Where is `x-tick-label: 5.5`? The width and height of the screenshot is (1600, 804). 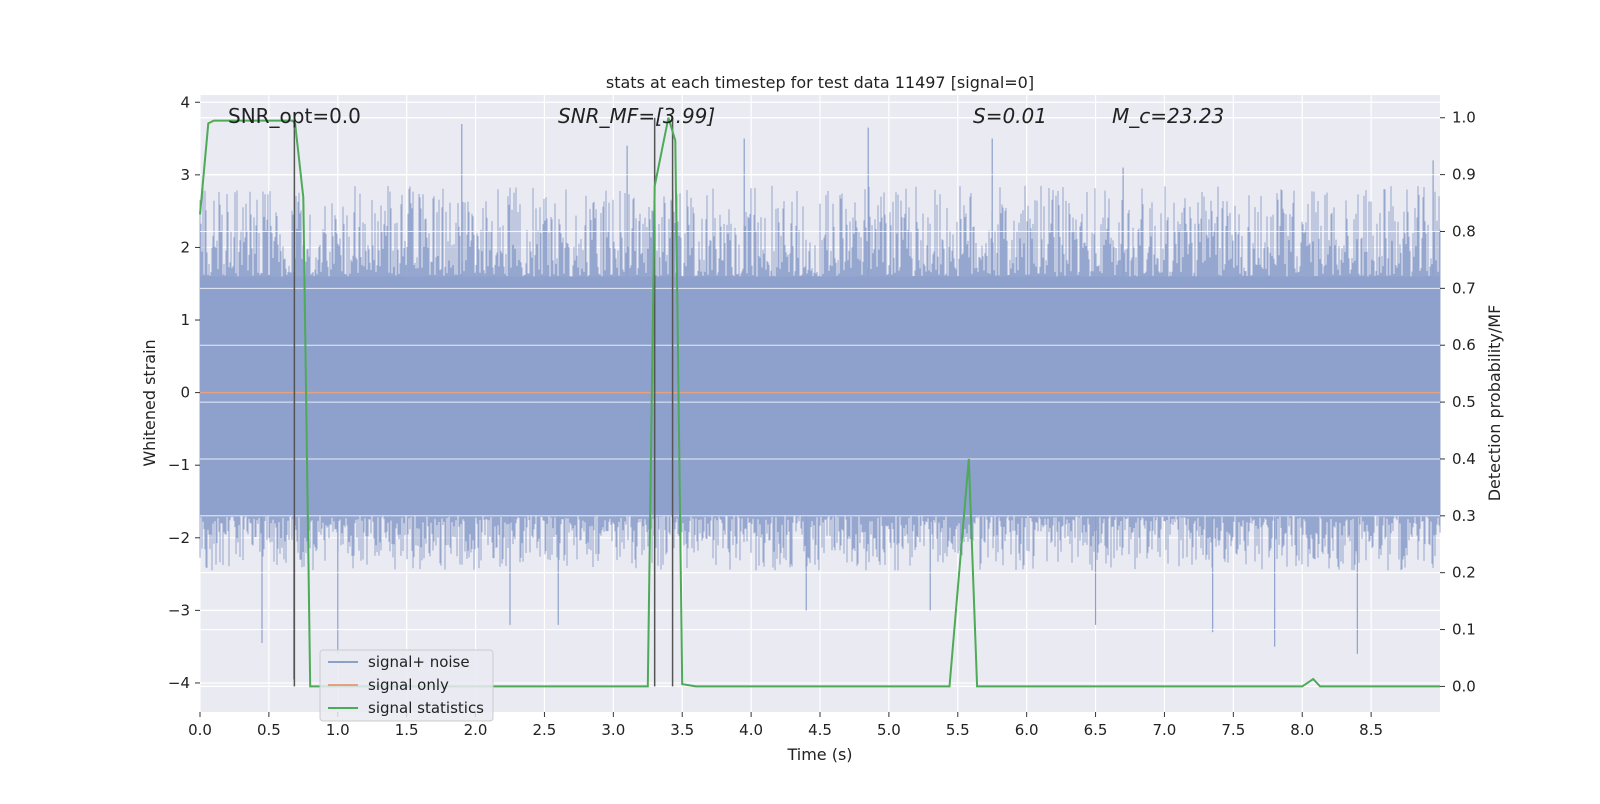
x-tick-label: 5.5 is located at coordinates (958, 730).